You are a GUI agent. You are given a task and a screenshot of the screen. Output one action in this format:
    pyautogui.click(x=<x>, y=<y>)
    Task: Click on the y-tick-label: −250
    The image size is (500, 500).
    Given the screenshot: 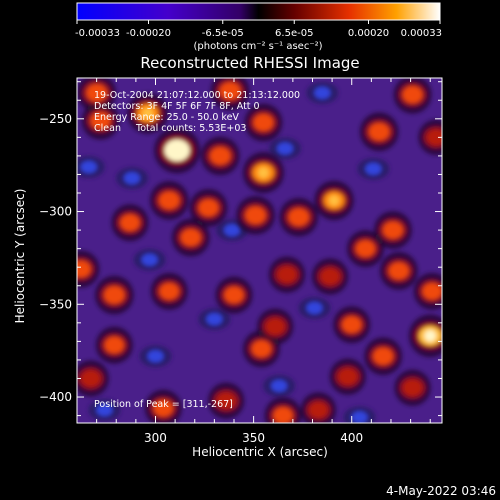 What is the action you would take?
    pyautogui.click(x=55, y=119)
    